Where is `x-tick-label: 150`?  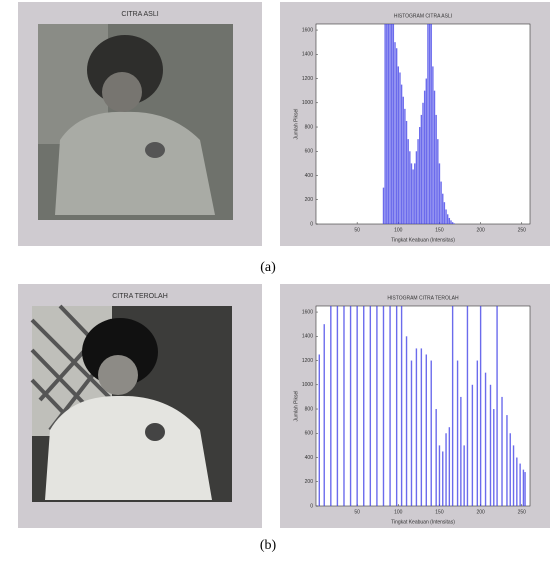 x-tick-label: 150 is located at coordinates (439, 512).